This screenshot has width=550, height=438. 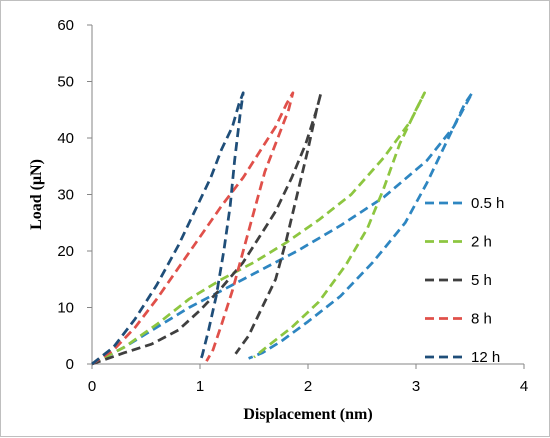 What do you see at coordinates (70, 364) in the screenshot?
I see `y-tick-label: 0` at bounding box center [70, 364].